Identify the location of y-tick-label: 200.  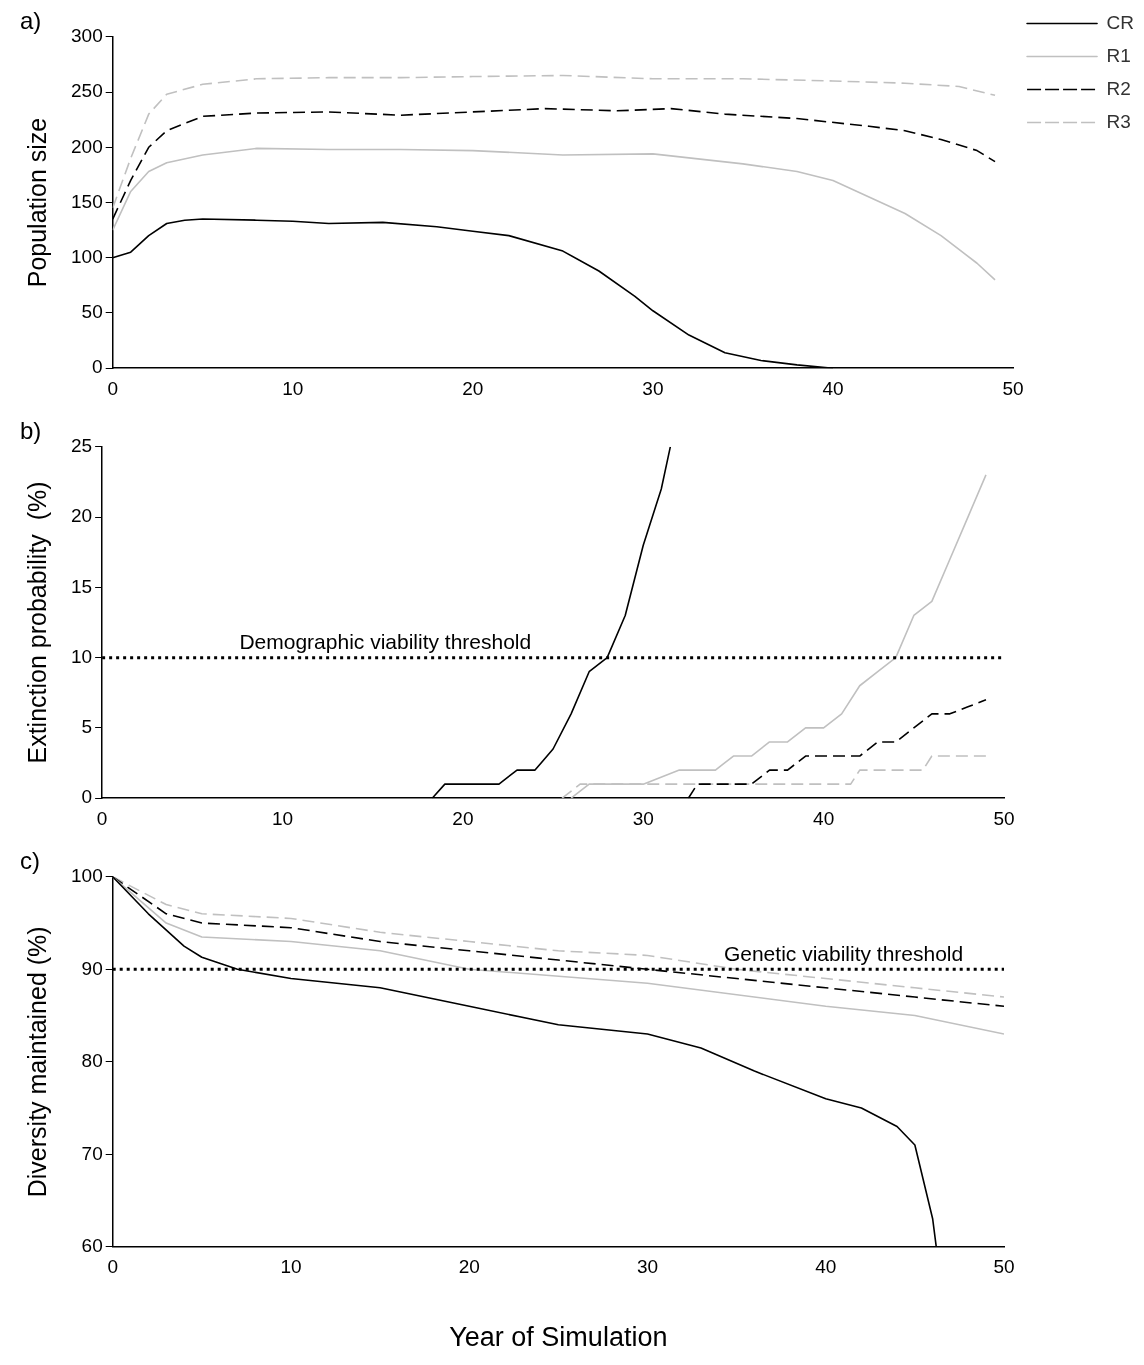
(87, 146).